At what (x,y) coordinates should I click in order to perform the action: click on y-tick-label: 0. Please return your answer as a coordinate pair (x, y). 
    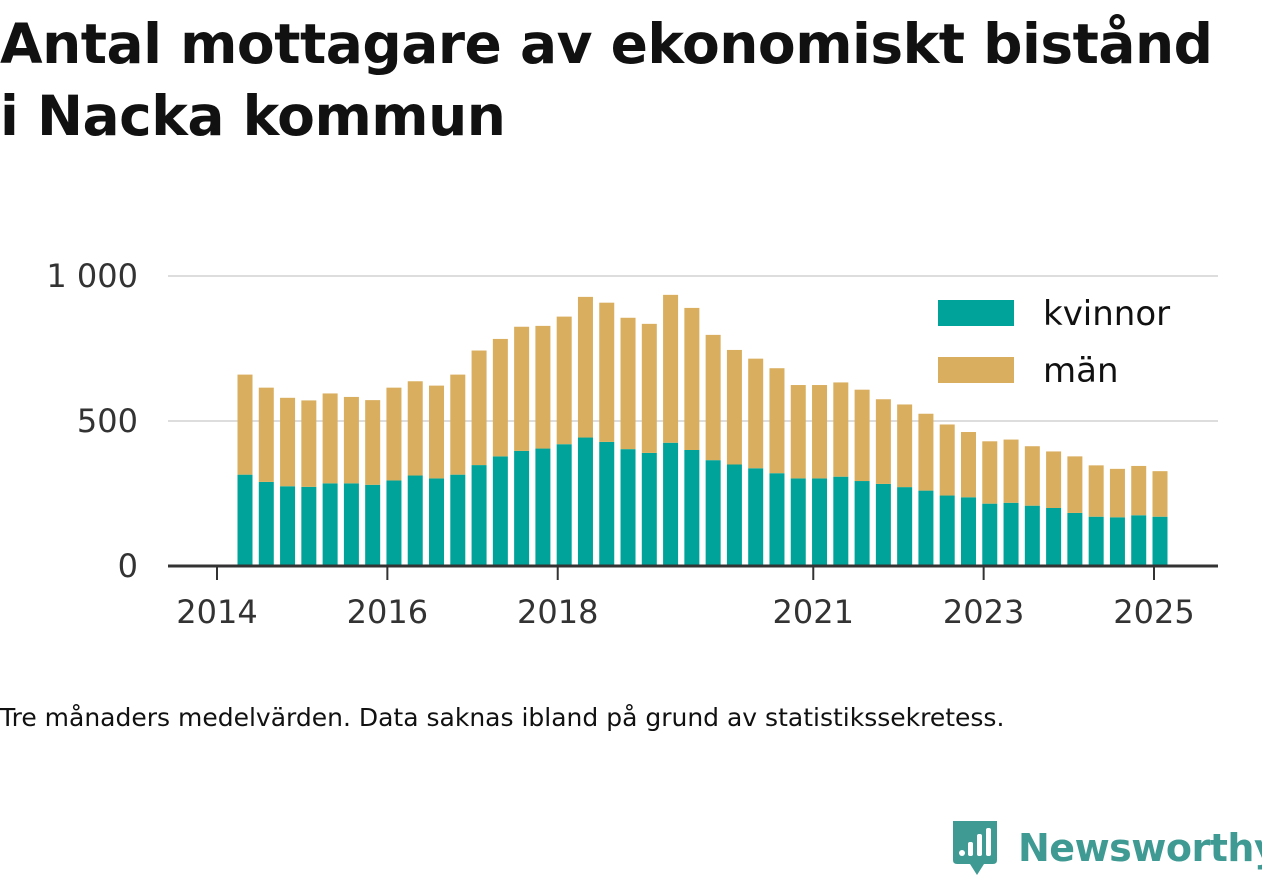
    Looking at the image, I should click on (128, 566).